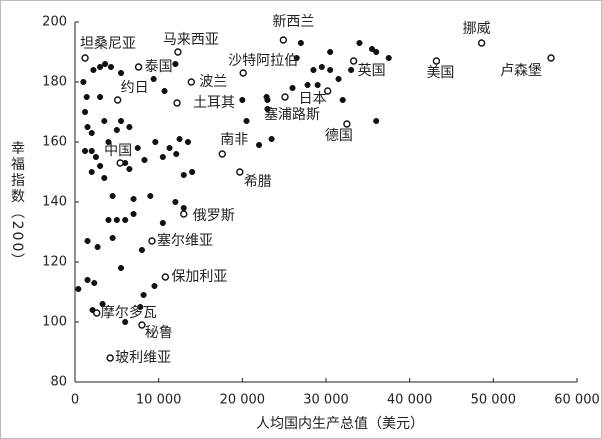 The image size is (602, 439). What do you see at coordinates (313, 99) in the screenshot?
I see `point-label: 日本` at bounding box center [313, 99].